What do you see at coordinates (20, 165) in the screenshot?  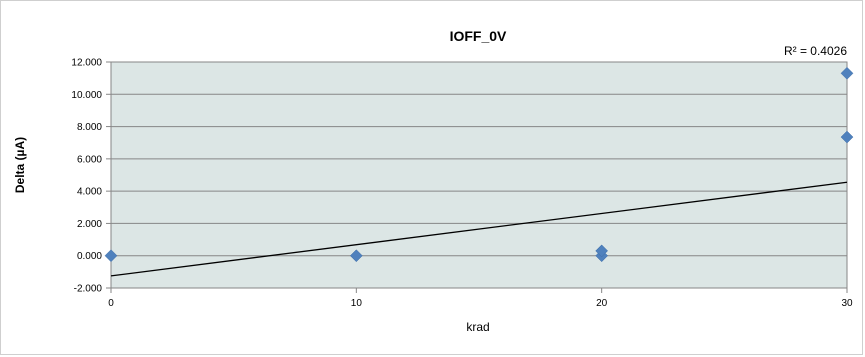 I see `y-axis-title: Delta (µA)` at bounding box center [20, 165].